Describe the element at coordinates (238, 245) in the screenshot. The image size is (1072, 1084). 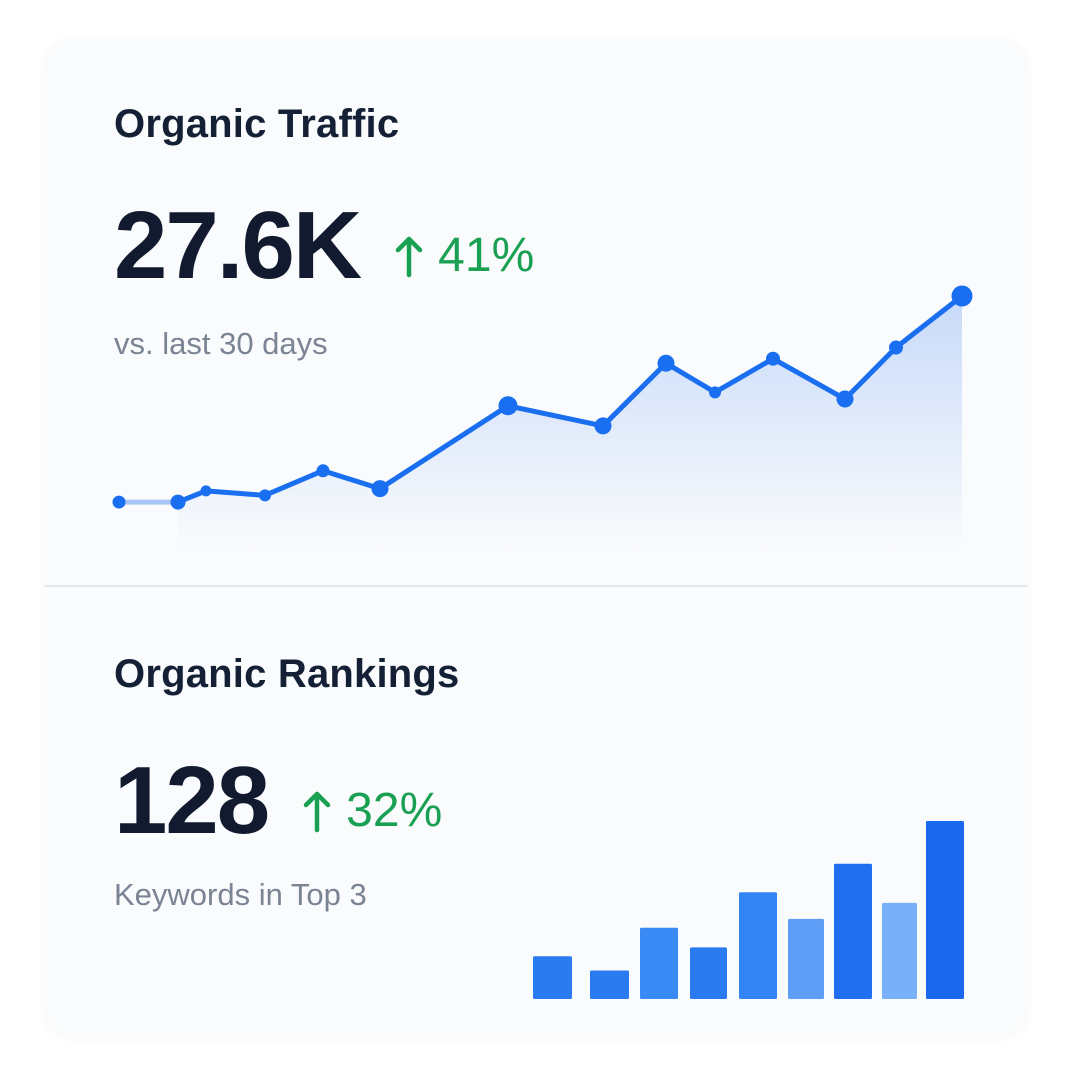
I see `organic-traffic-value: 27.6K` at that location.